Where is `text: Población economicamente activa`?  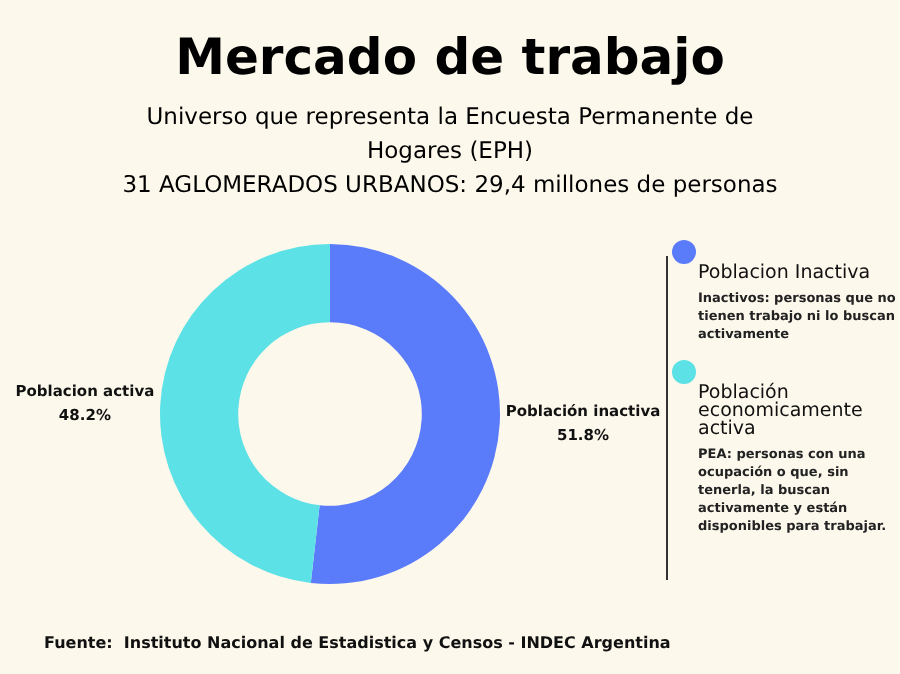
text: Población economicamente activa is located at coordinates (781, 411).